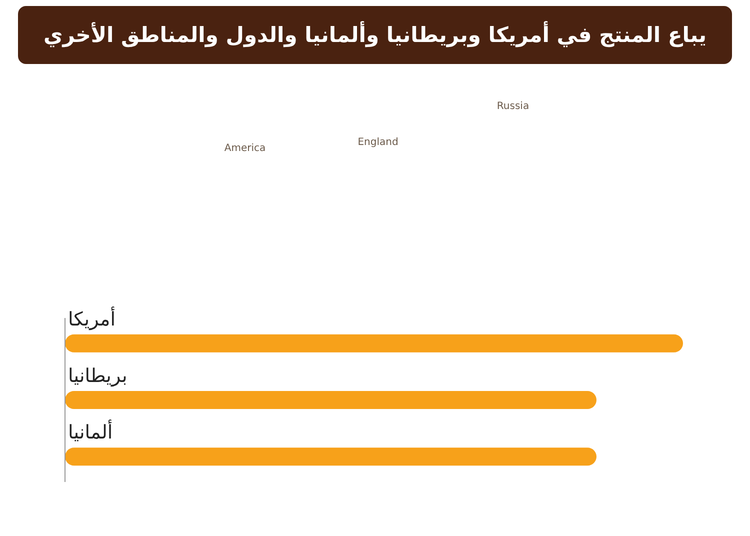 This screenshot has height=536, width=750. What do you see at coordinates (375, 34) in the screenshot?
I see `chart-title: يباع المنتج في أمريكا وبريطانيا وألمانيا والدول والمناطق الأخري` at bounding box center [375, 34].